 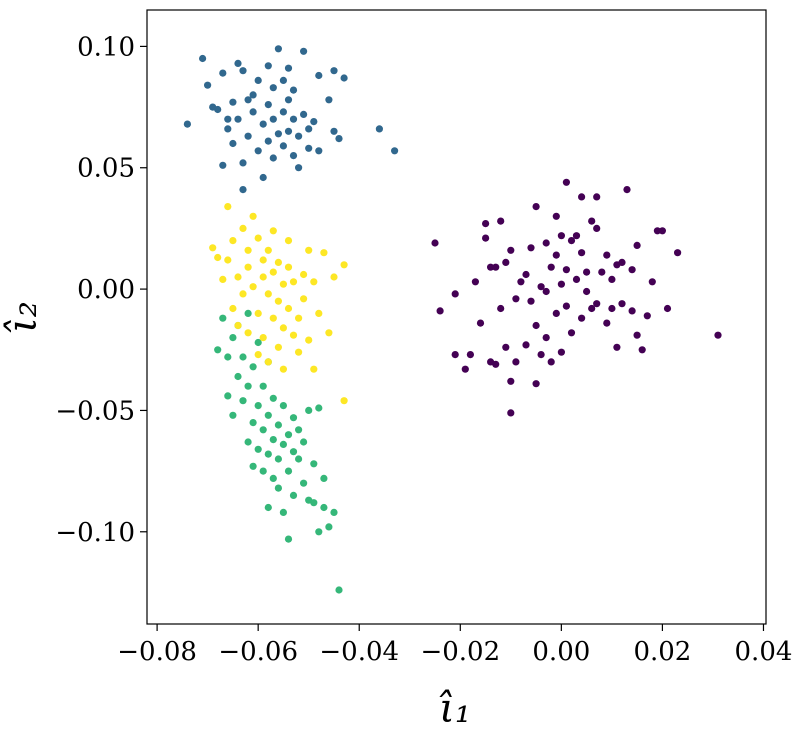 I want to click on x-axis: −0.08 −0.06 −0.04 −0.02 0.00 0.02 0.04, so click(x=454, y=645).